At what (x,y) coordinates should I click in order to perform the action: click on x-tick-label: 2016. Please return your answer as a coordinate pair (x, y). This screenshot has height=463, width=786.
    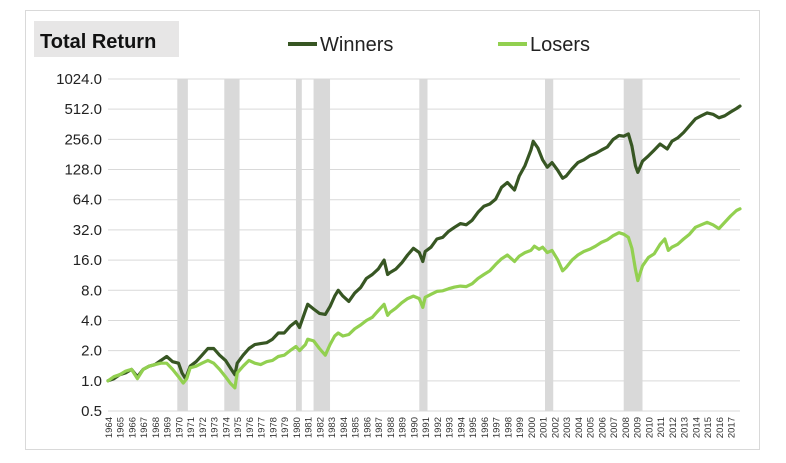
    Looking at the image, I should click on (720, 427).